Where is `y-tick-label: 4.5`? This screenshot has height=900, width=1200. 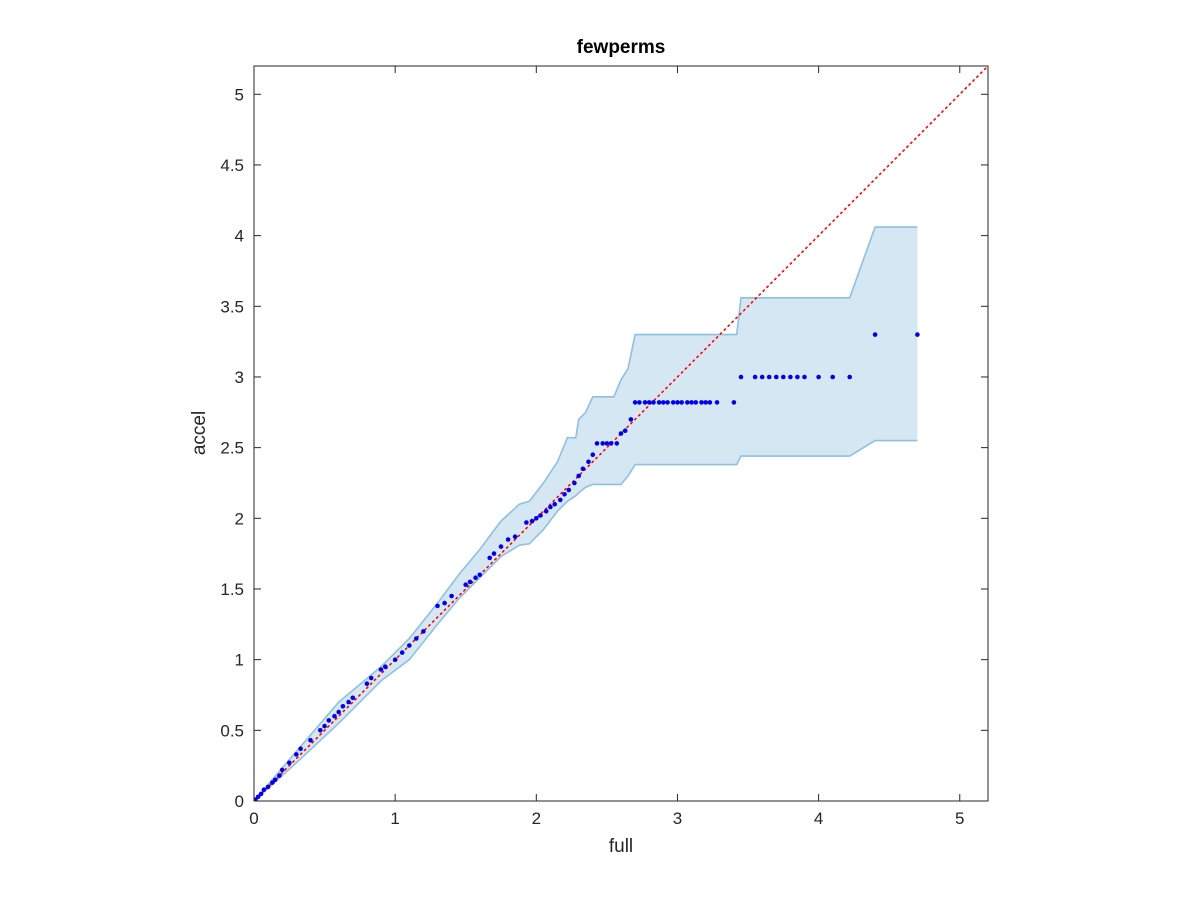
y-tick-label: 4.5 is located at coordinates (232, 165).